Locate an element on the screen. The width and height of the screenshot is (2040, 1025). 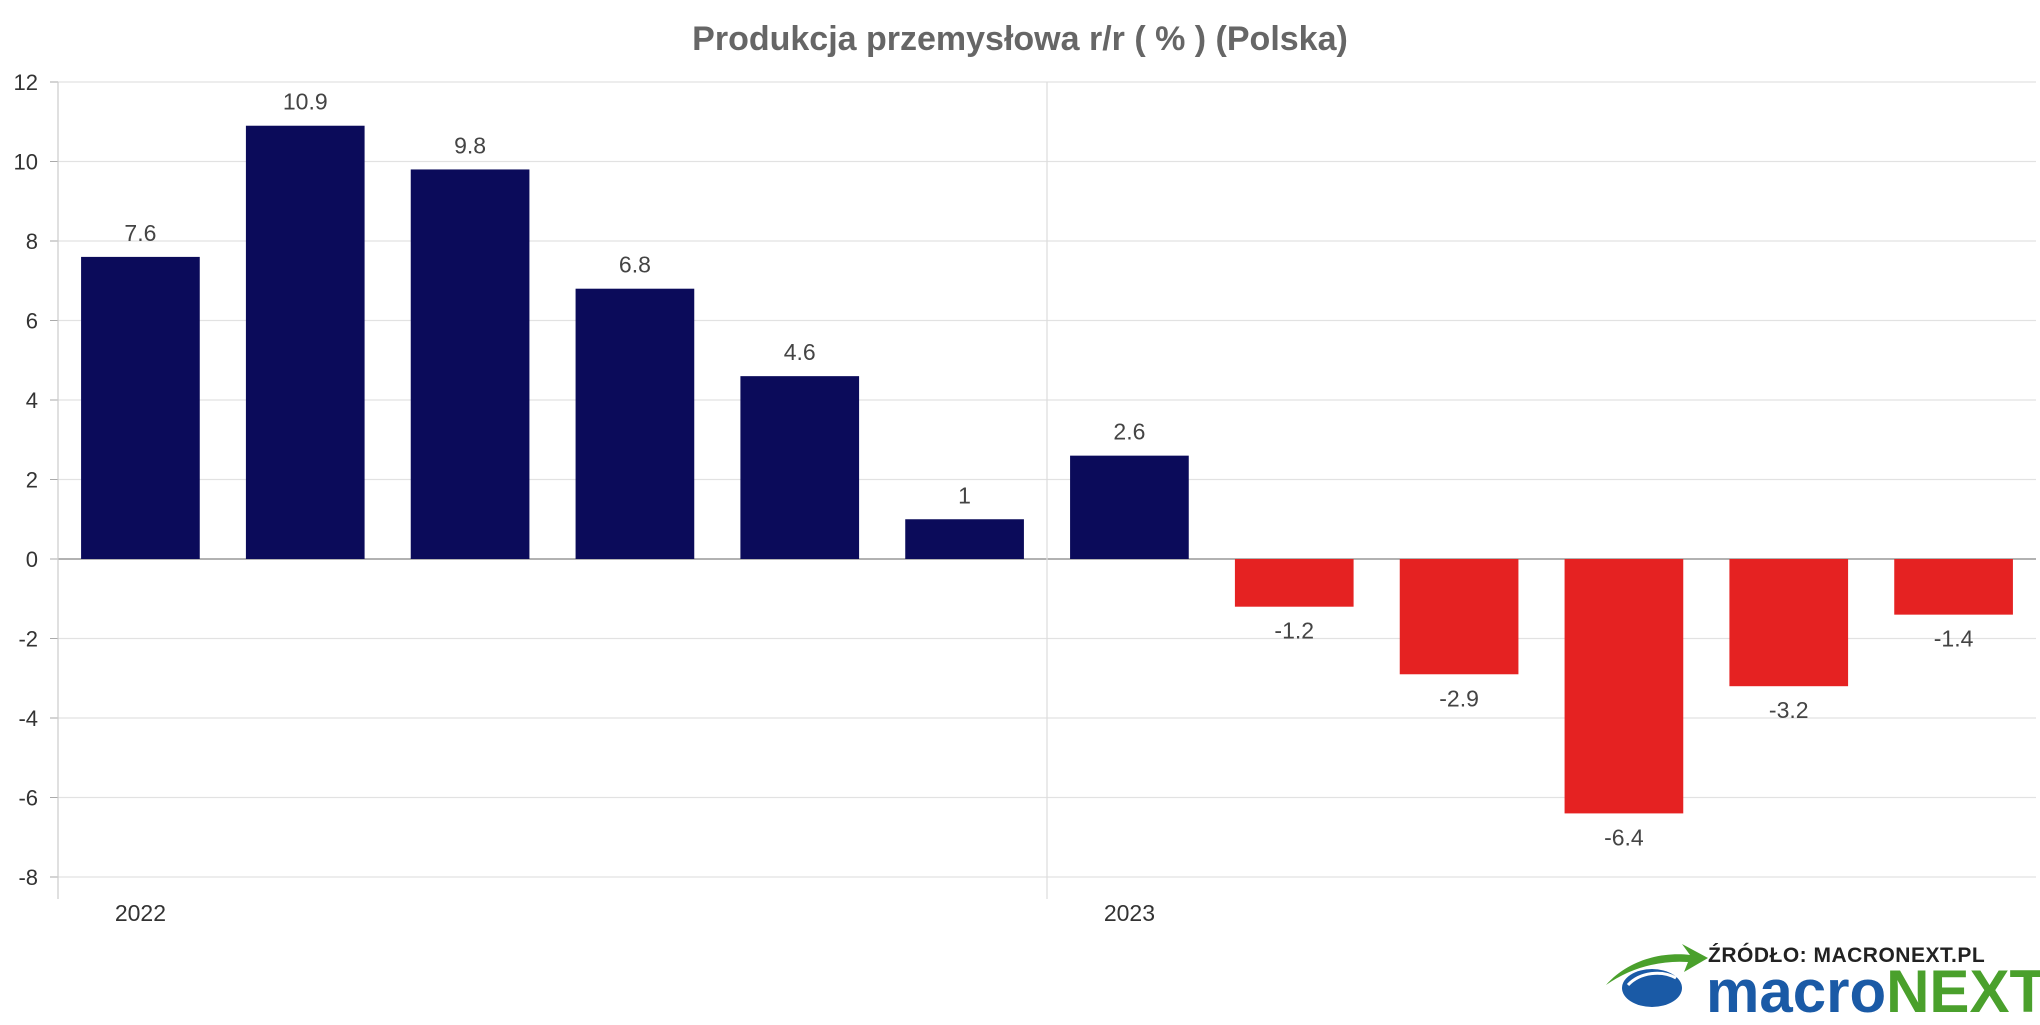
x-group-label: 2022 is located at coordinates (140, 913).